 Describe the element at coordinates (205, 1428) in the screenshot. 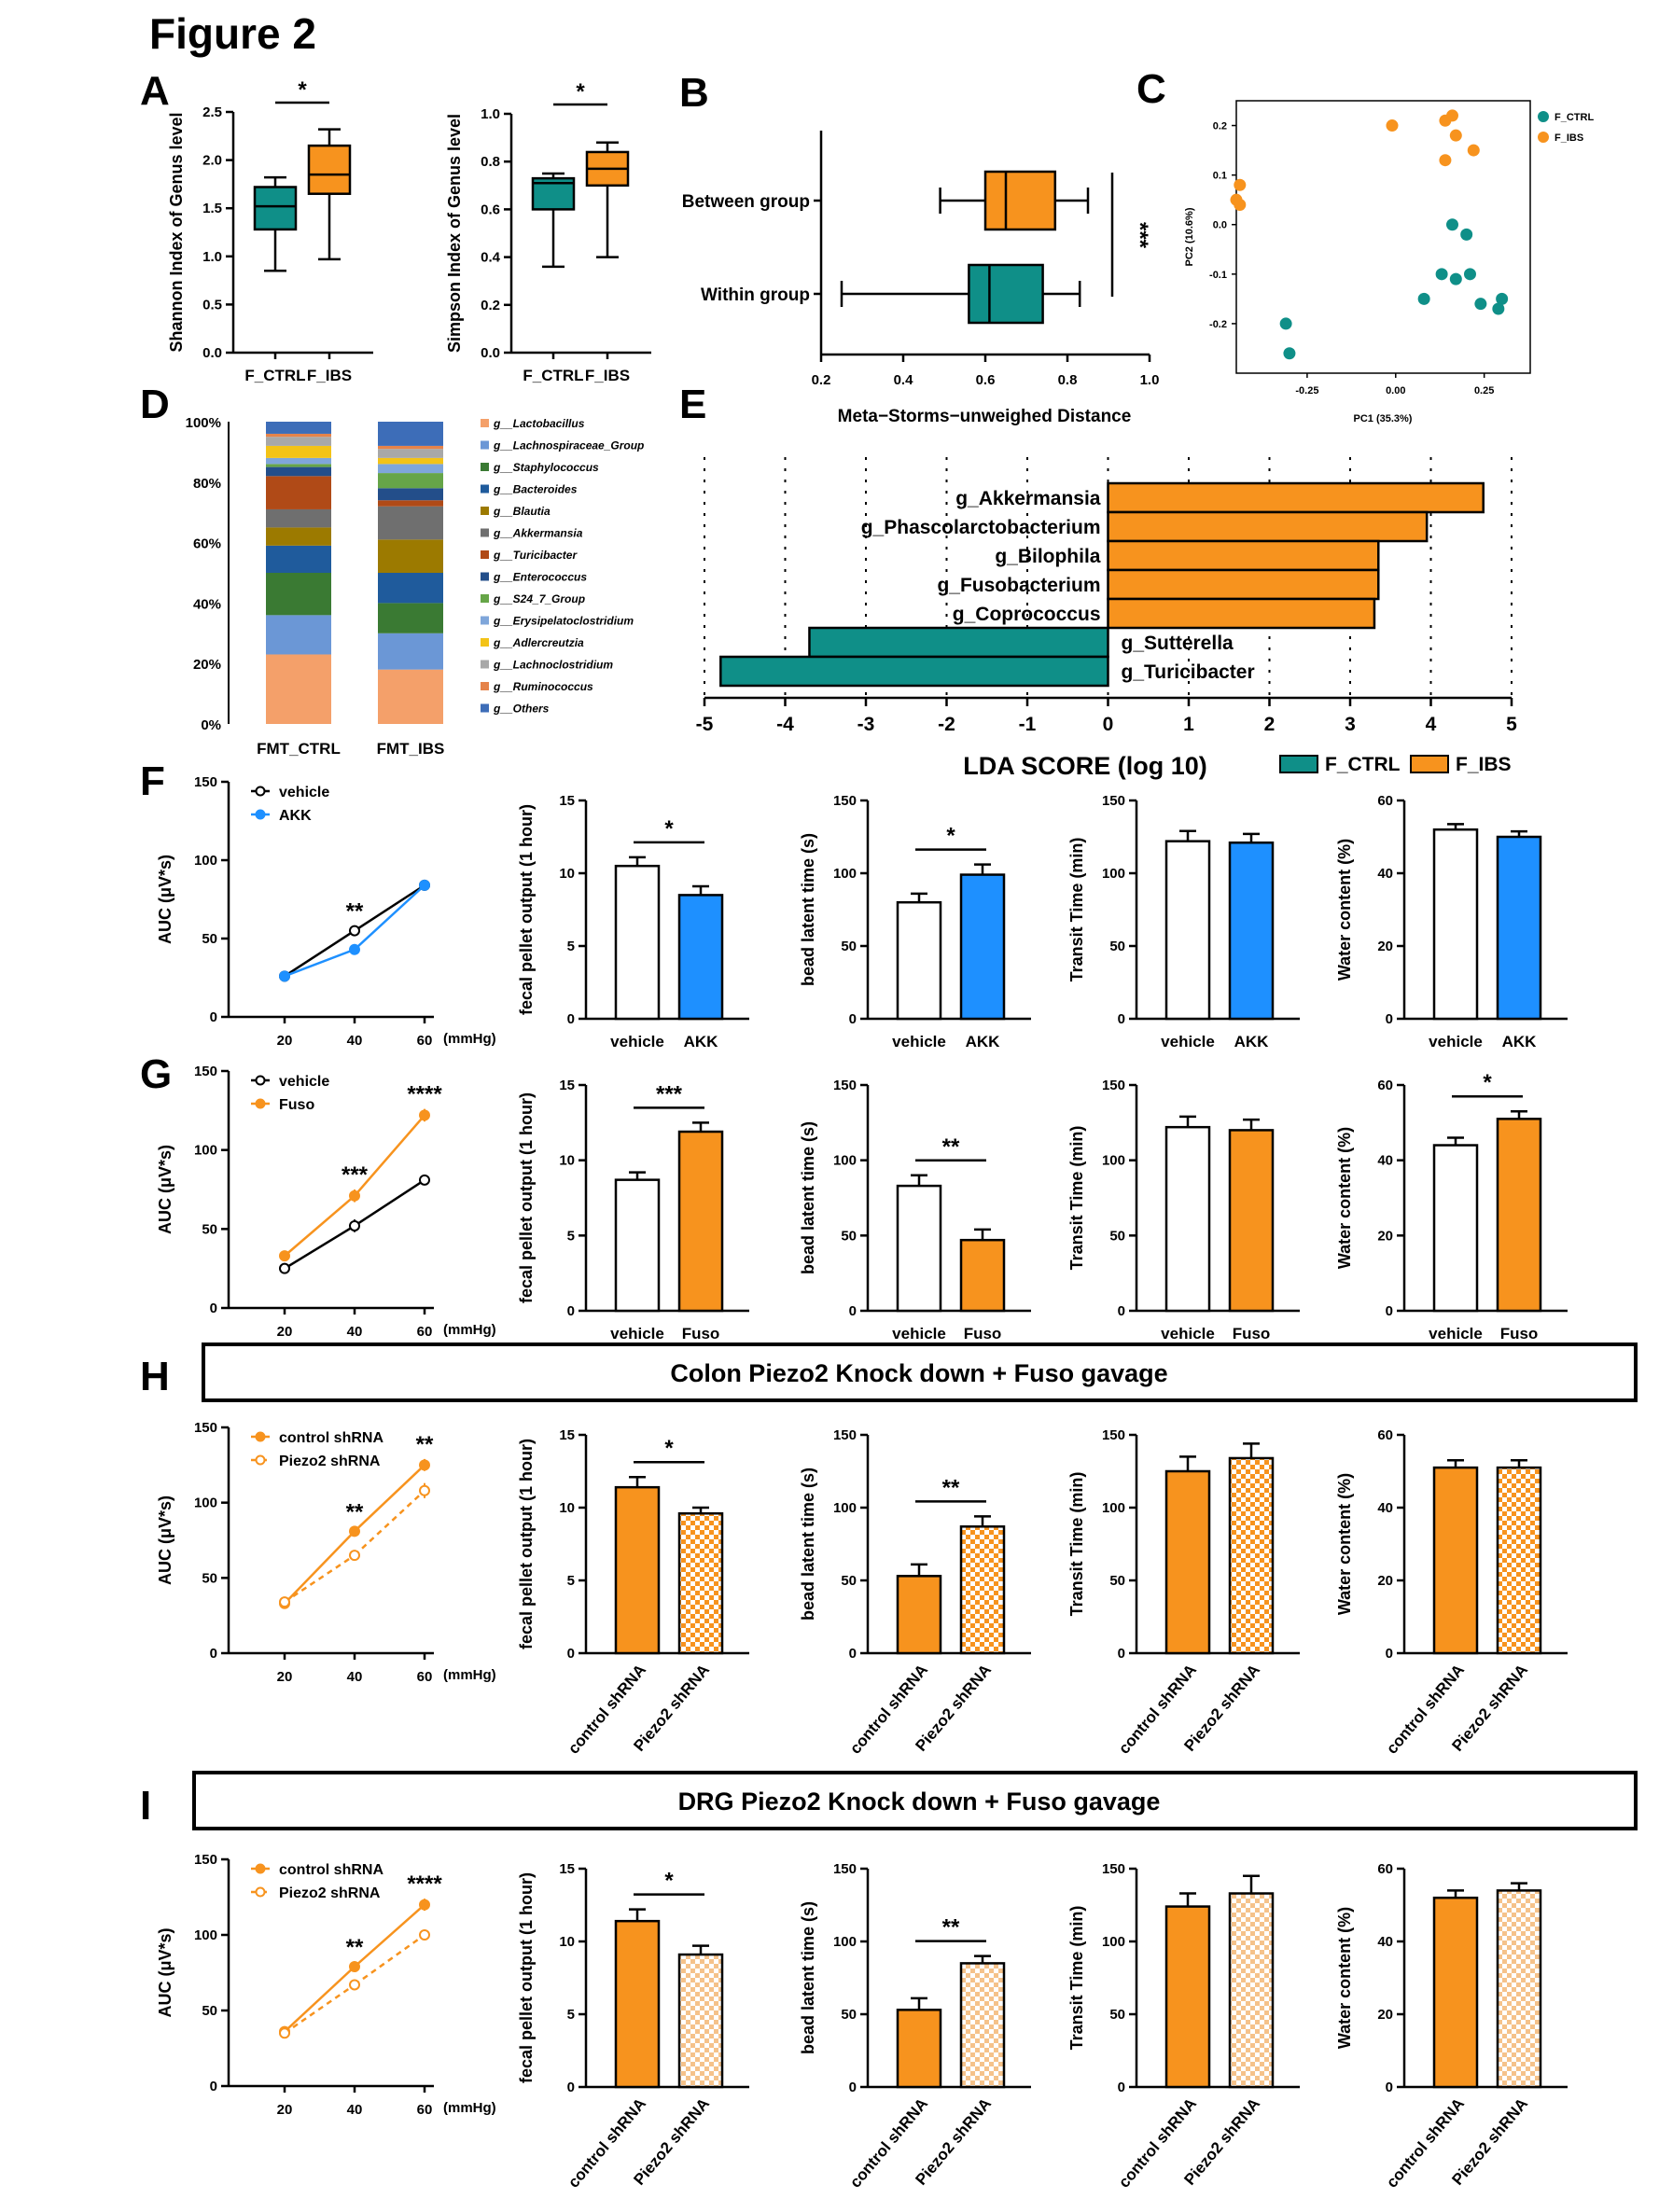

I see `H1-y-tick-label: 150` at that location.